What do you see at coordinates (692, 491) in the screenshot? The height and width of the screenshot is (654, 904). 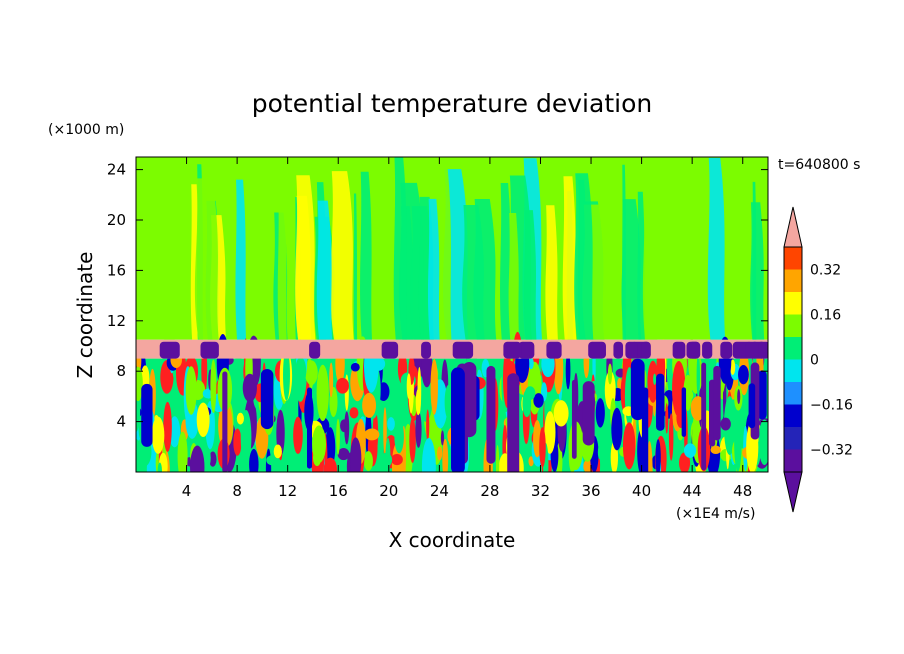 I see `x-tick-label: 44` at bounding box center [692, 491].